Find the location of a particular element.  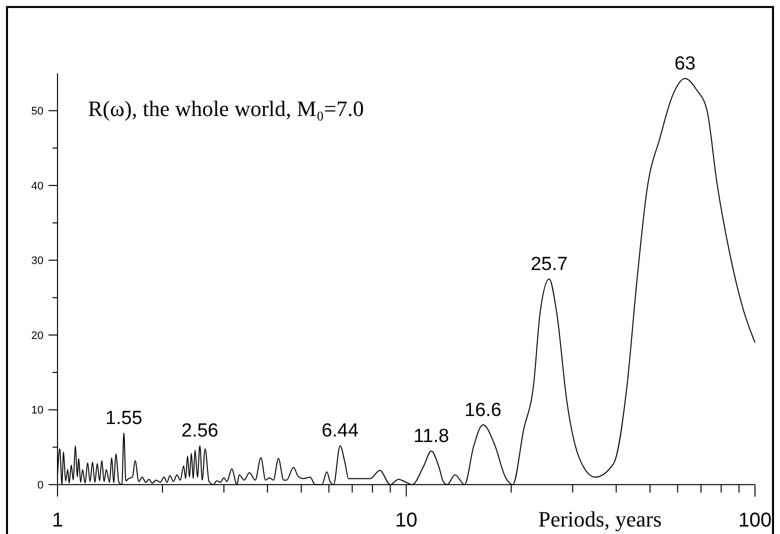

y-tick-label: 0 is located at coordinates (40, 485).